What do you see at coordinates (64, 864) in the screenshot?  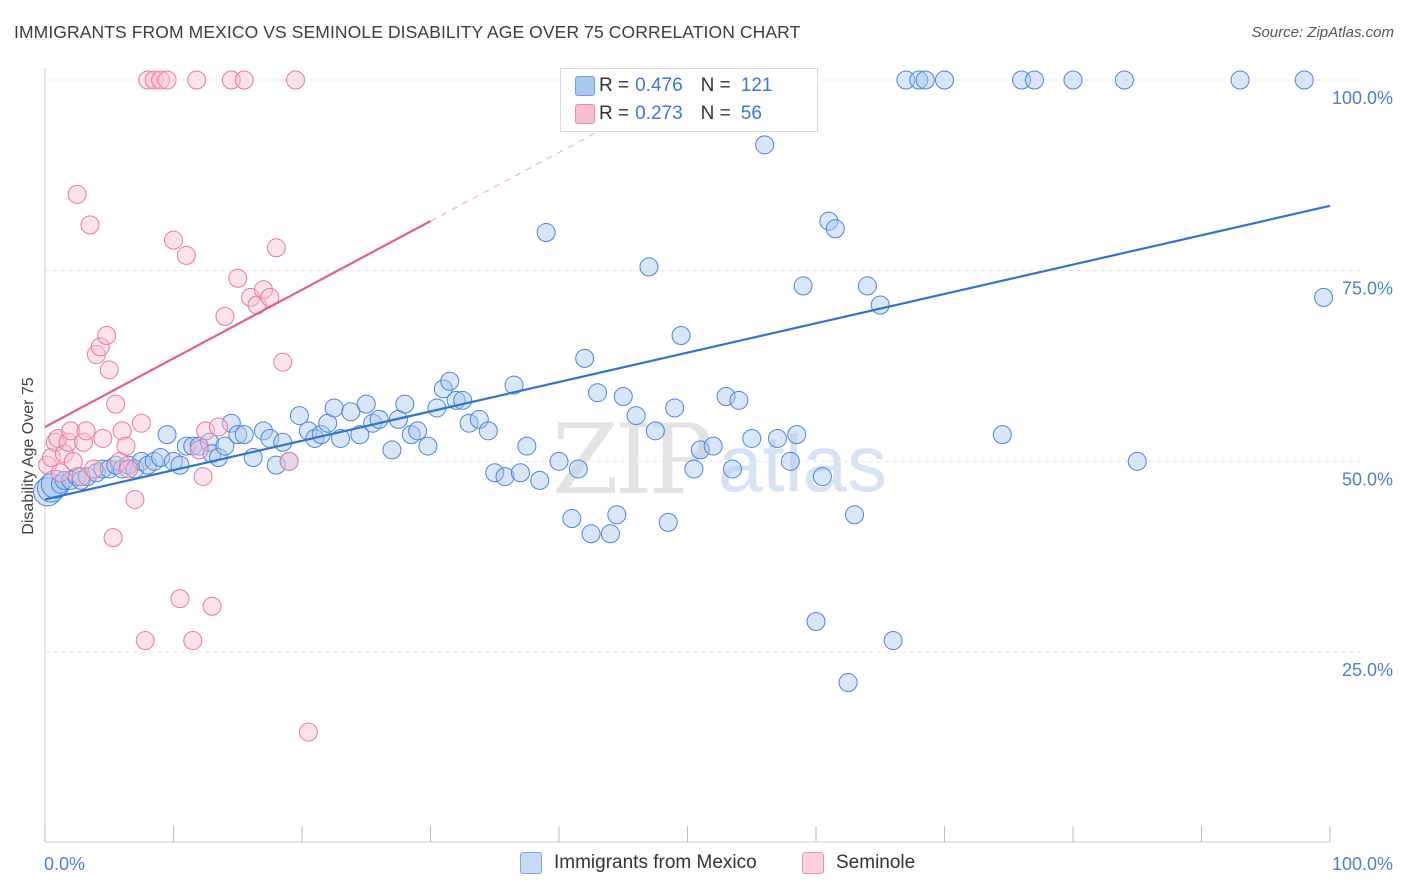 I see `x-tick-label-min: 0.0%` at bounding box center [64, 864].